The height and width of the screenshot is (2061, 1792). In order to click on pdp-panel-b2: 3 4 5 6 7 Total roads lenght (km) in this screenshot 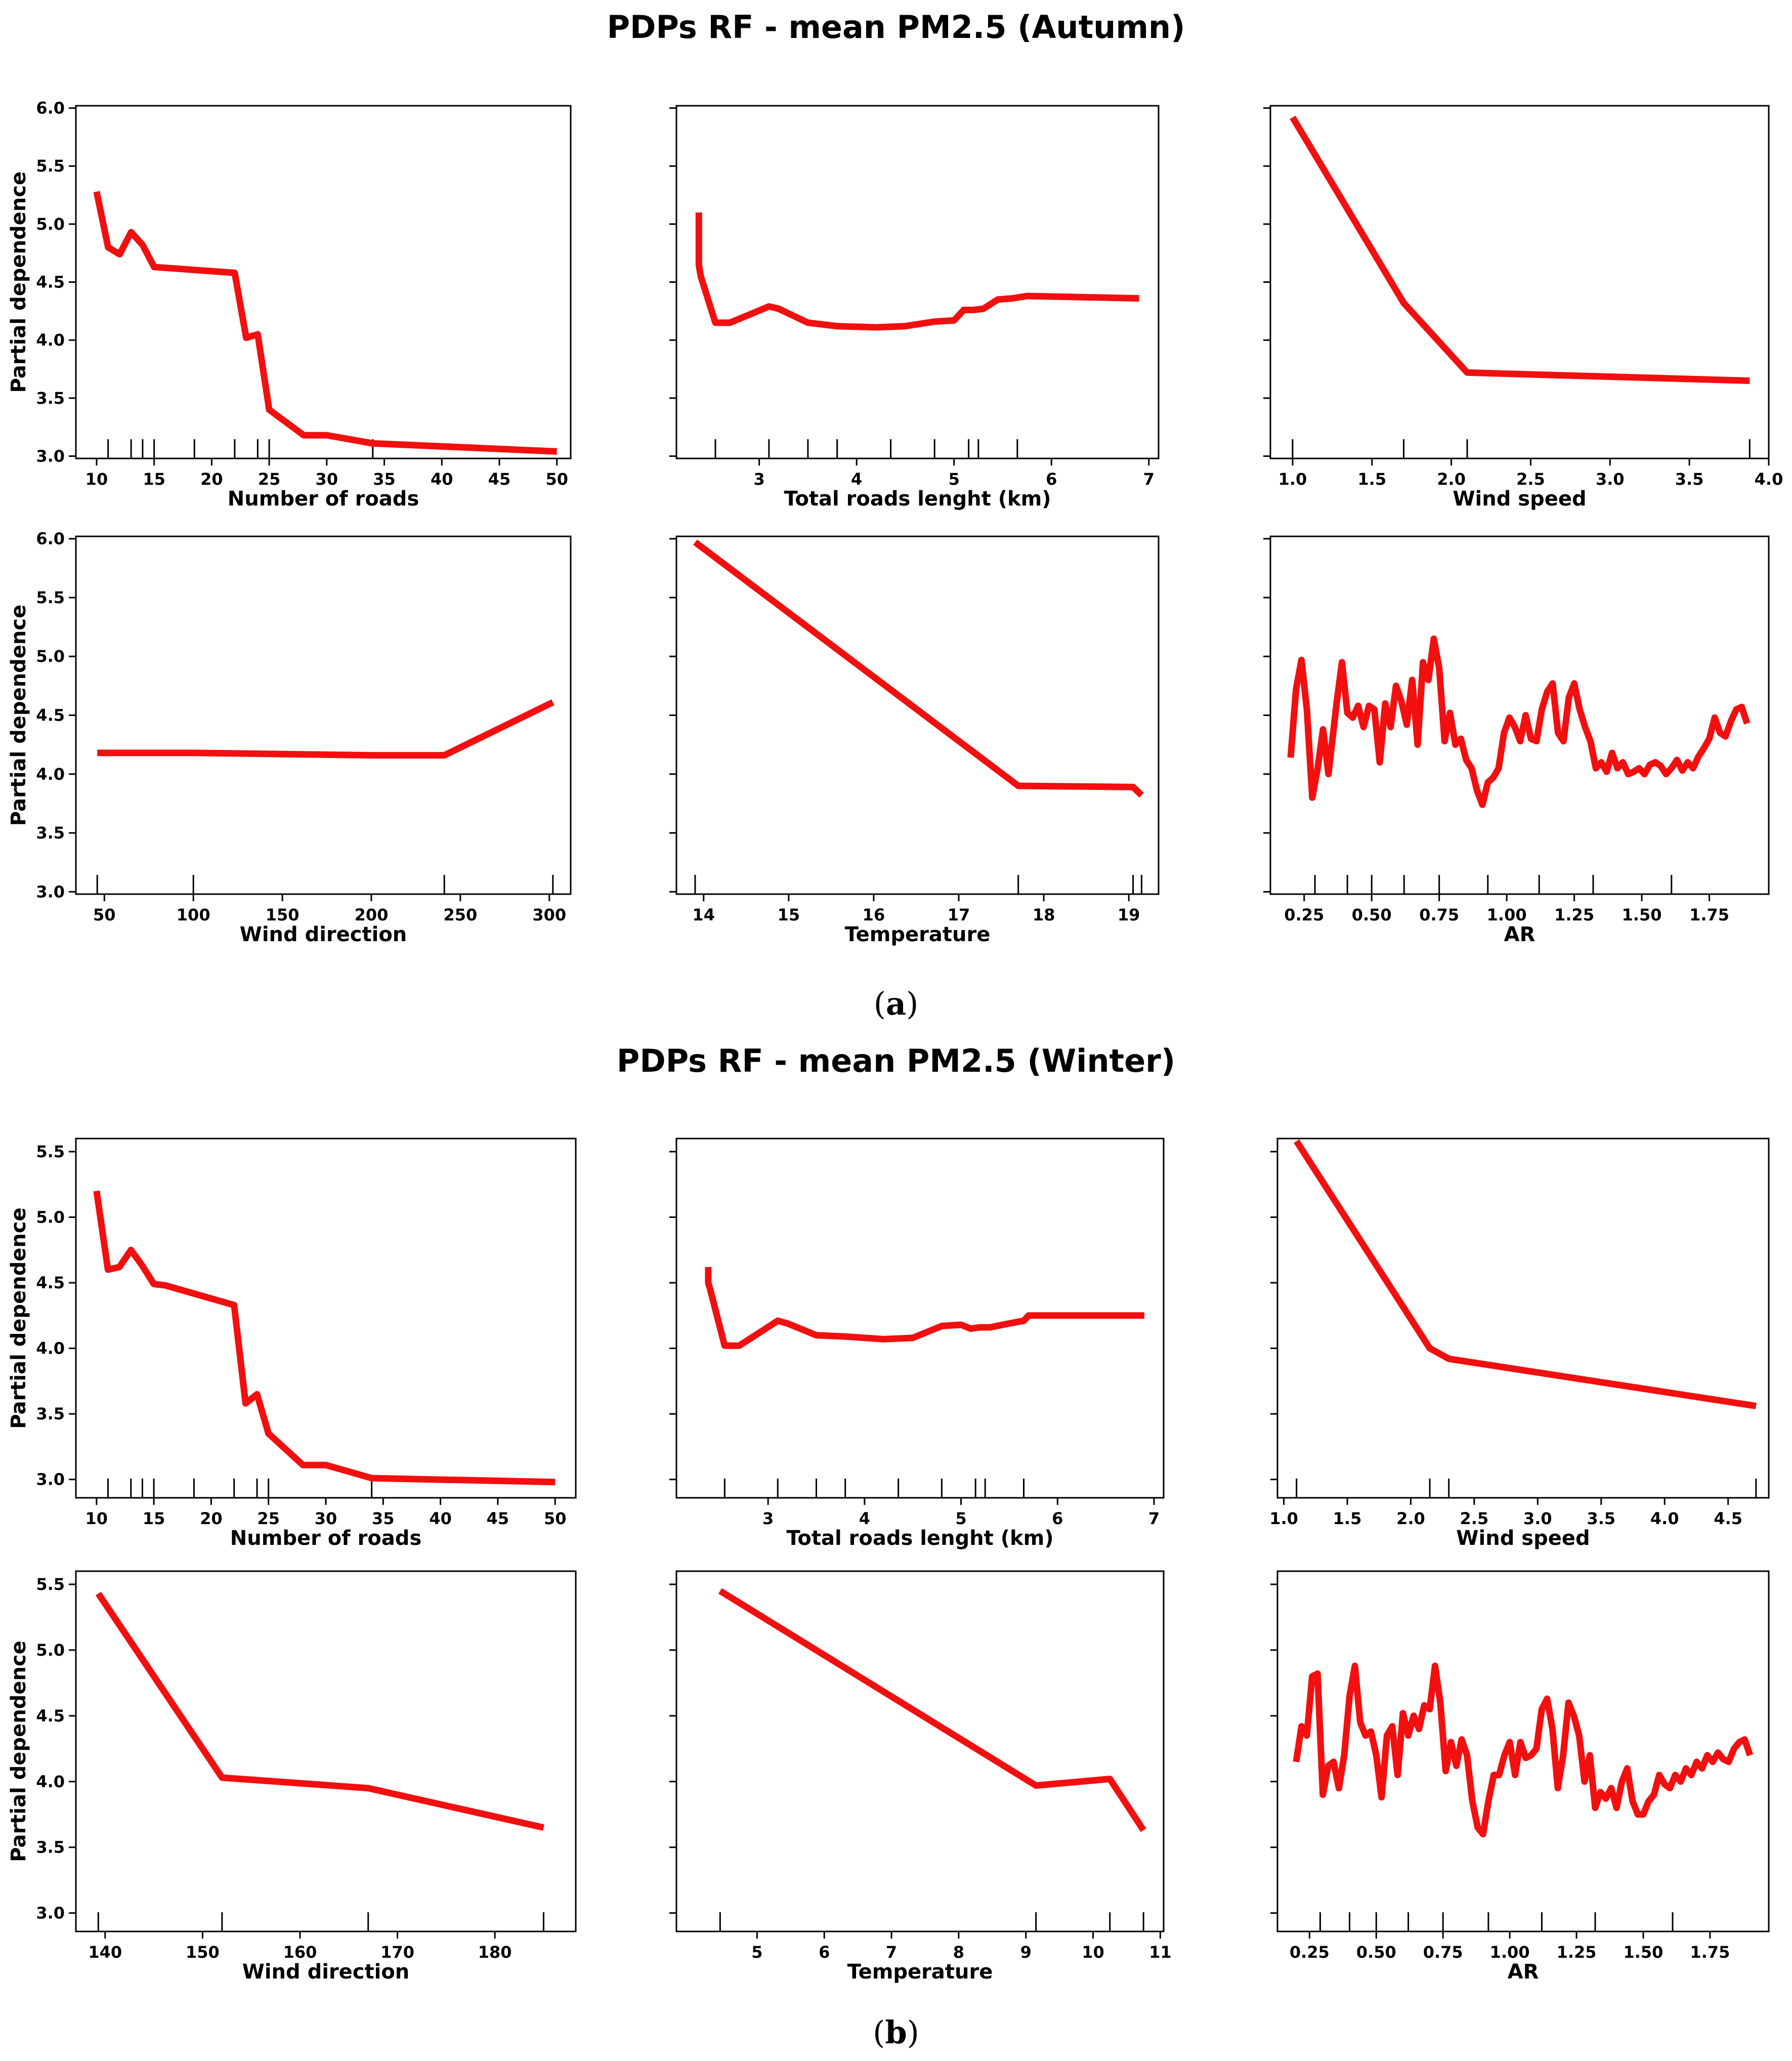, I will do `click(917, 1344)`.